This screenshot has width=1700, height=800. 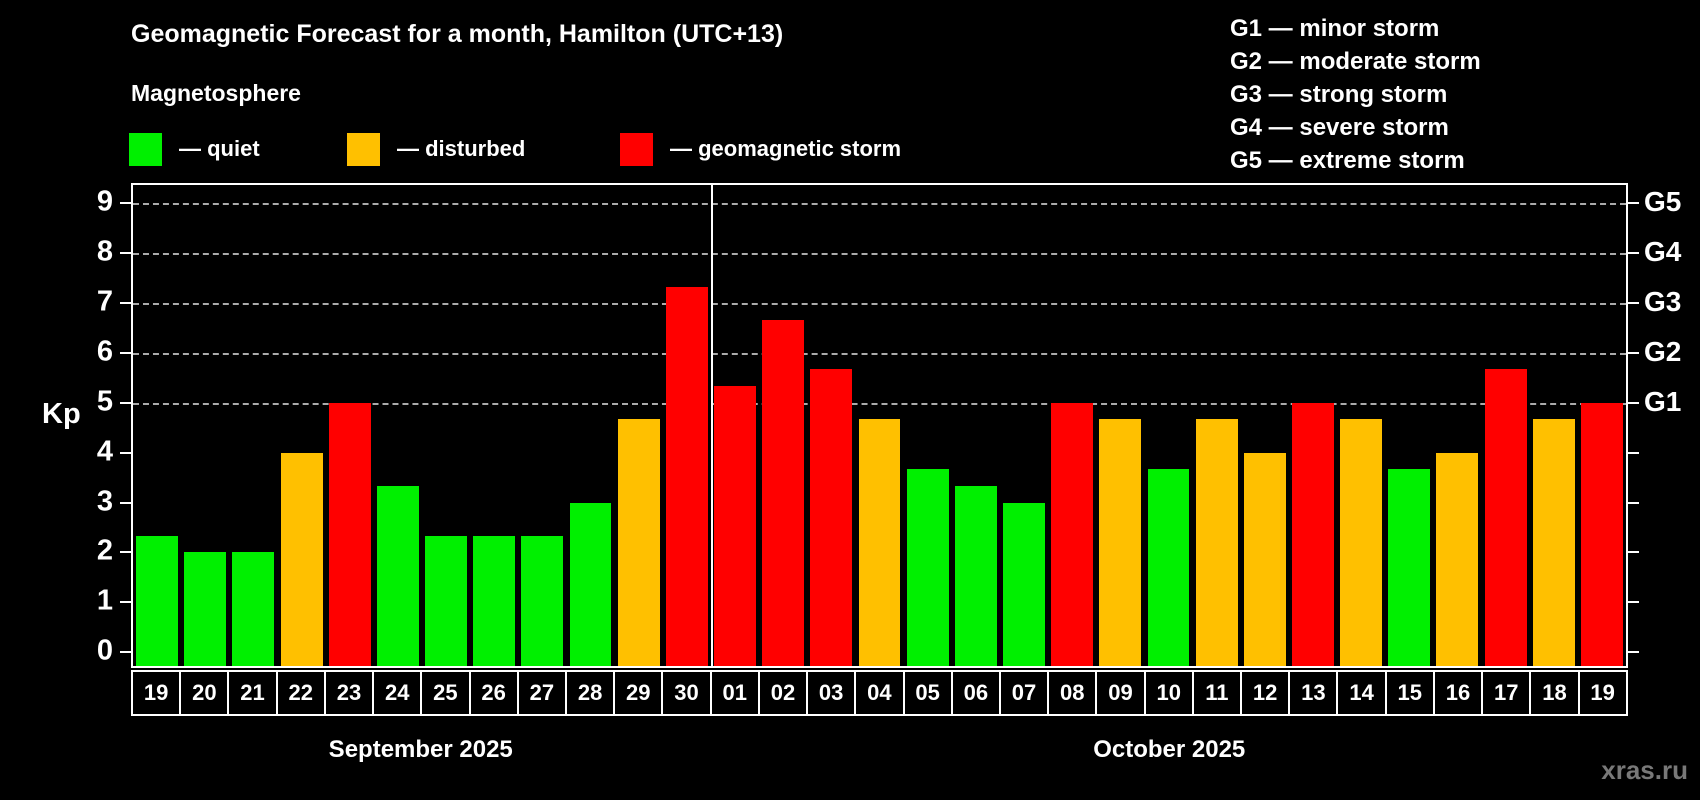 I want to click on day-label-october-13: 13, so click(x=1313, y=693).